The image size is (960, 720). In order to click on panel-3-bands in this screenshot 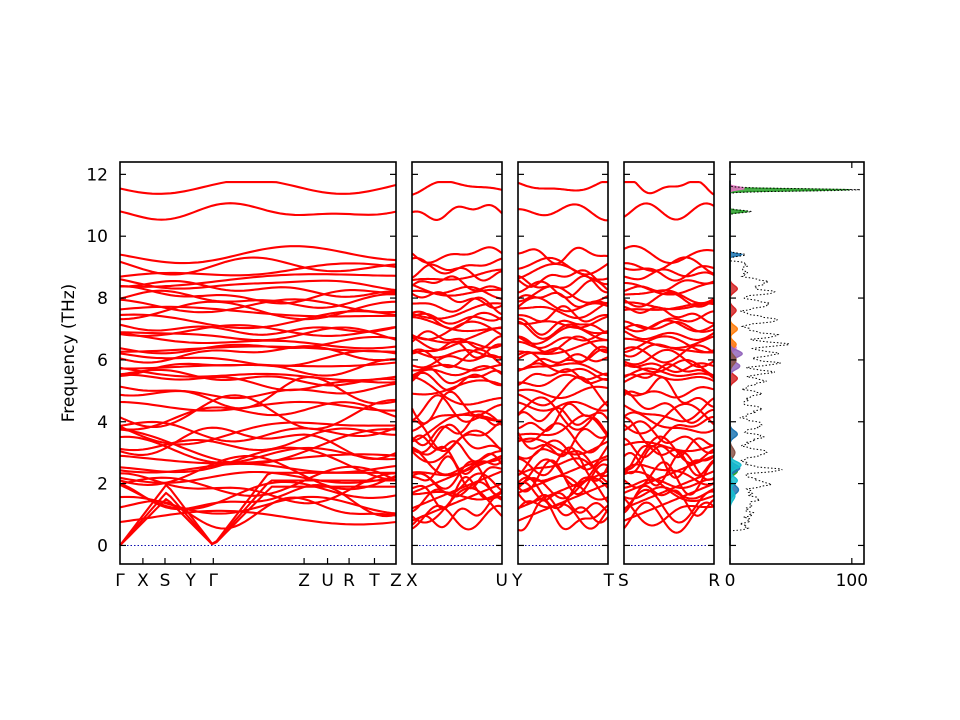, I will do `click(563, 363)`.